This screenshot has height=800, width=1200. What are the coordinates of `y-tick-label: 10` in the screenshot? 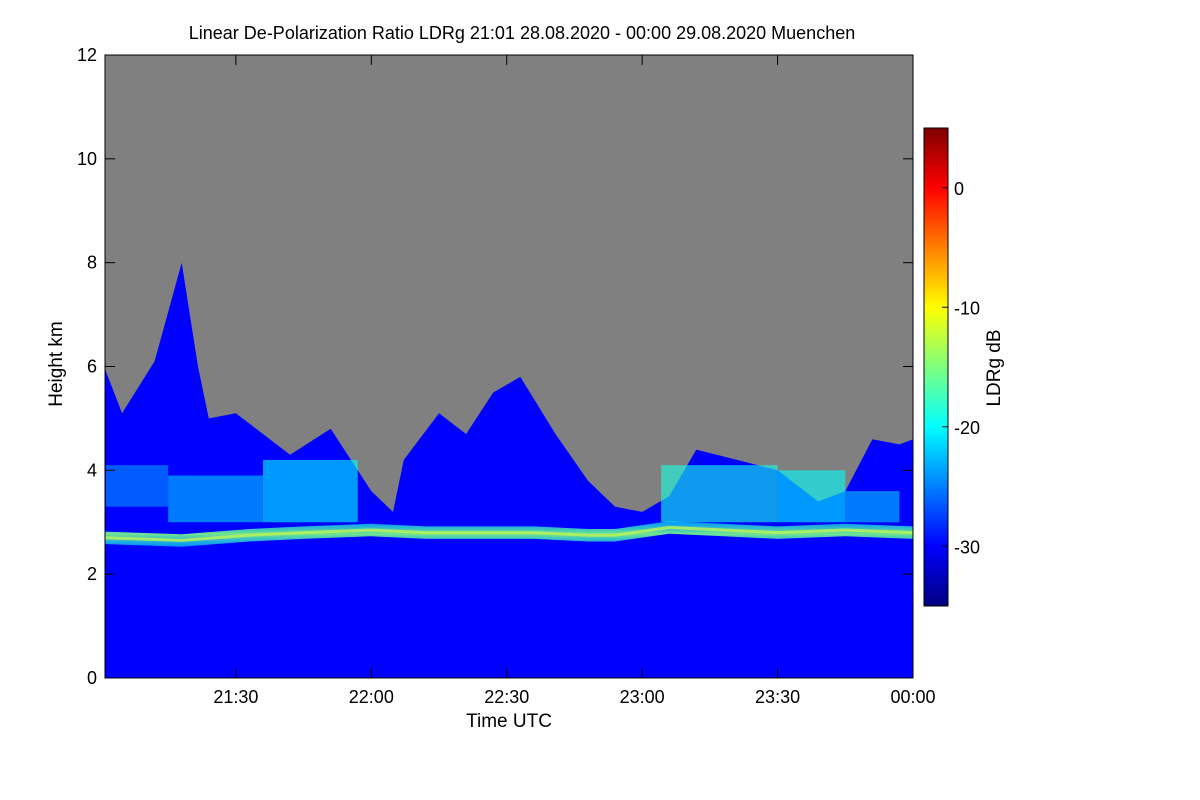 It's located at (87, 159).